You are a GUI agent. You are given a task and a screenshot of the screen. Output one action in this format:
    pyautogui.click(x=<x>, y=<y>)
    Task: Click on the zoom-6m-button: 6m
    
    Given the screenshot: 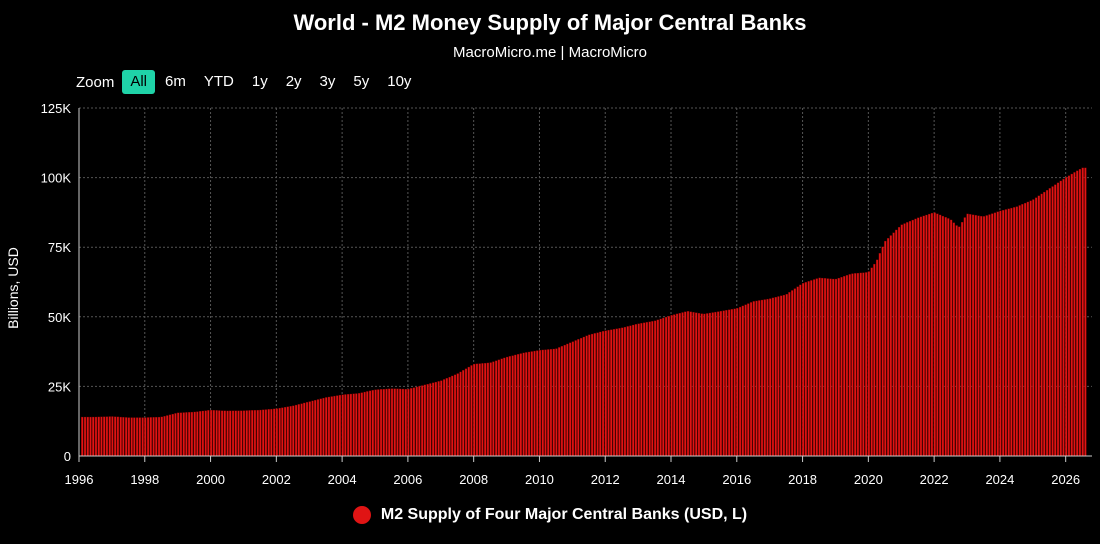 What is the action you would take?
    pyautogui.click(x=175, y=81)
    